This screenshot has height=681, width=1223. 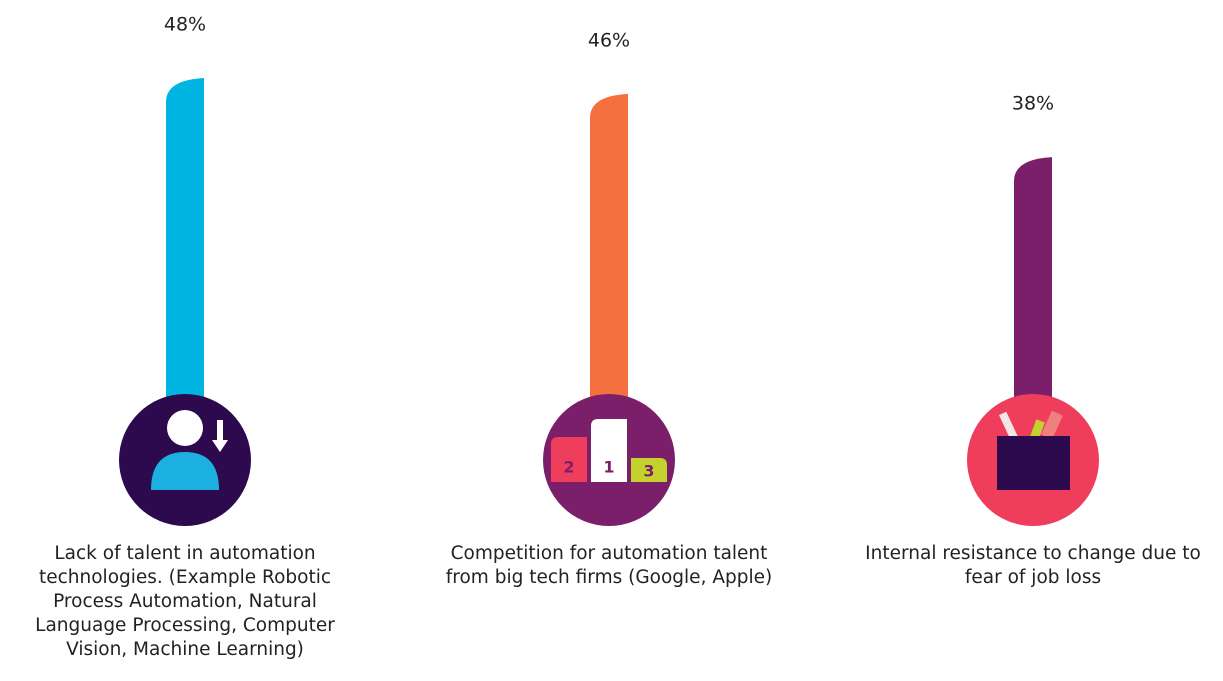 I want to click on podium-label: 3, so click(x=648, y=471).